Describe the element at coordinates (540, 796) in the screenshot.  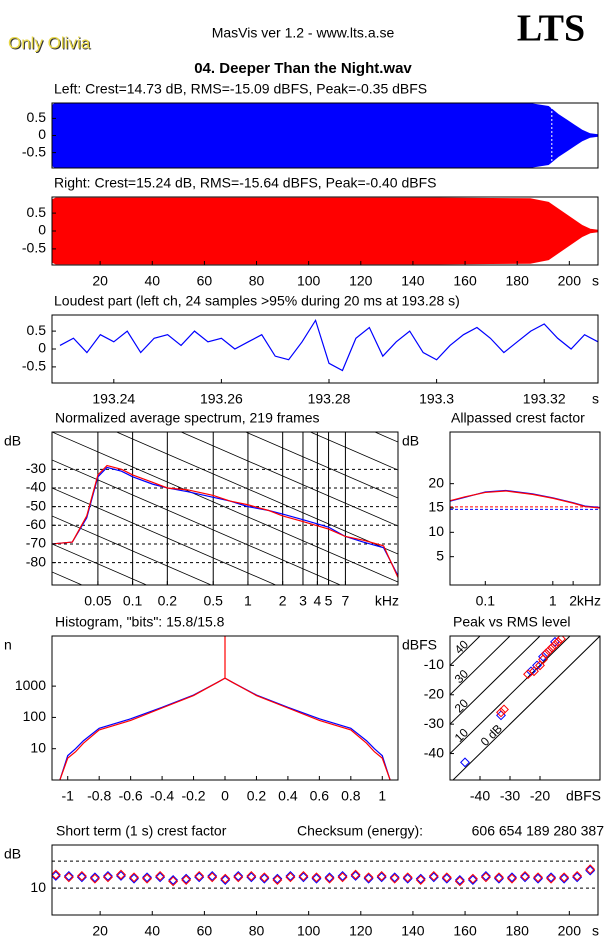
I see `x-tick-label: -20` at that location.